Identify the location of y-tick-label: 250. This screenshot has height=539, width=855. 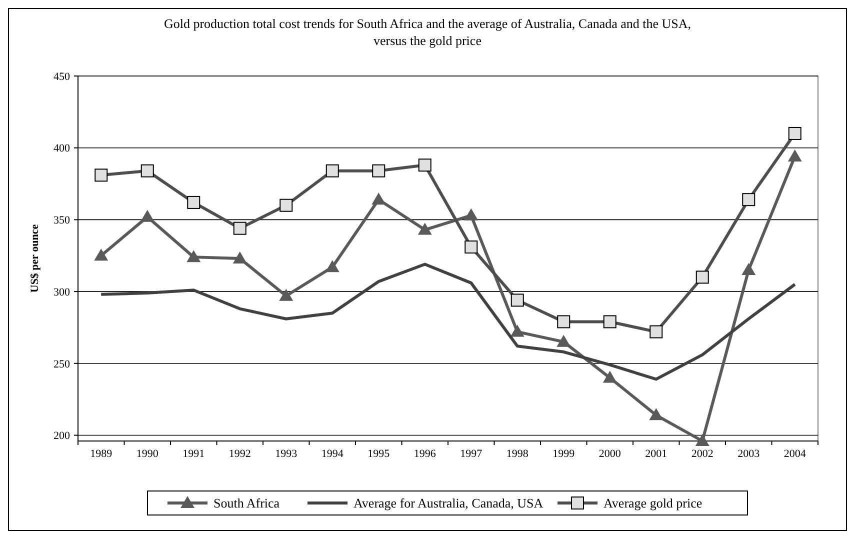
(62, 364).